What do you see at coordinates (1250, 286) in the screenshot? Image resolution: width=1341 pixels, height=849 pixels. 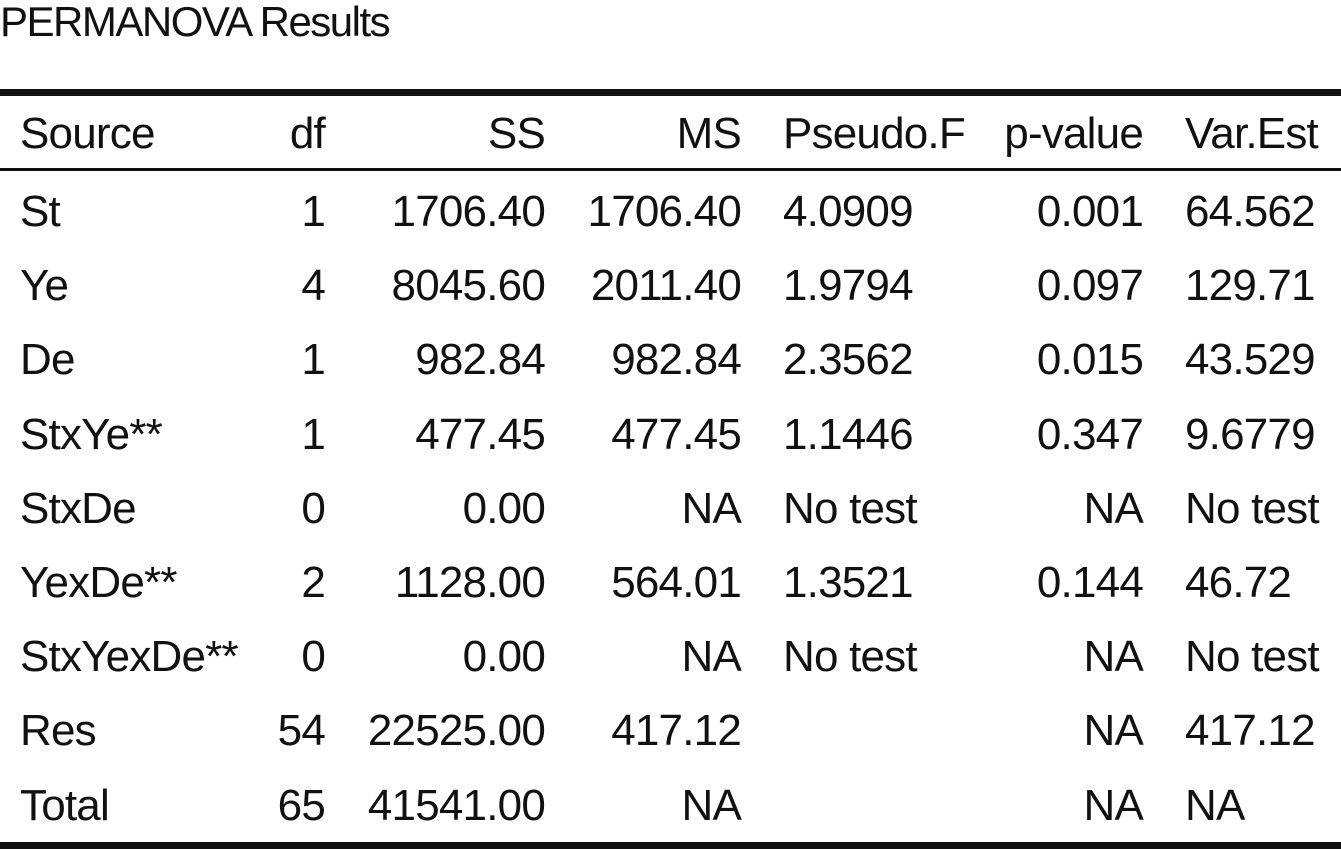 I see `table-cell: 129.71` at bounding box center [1250, 286].